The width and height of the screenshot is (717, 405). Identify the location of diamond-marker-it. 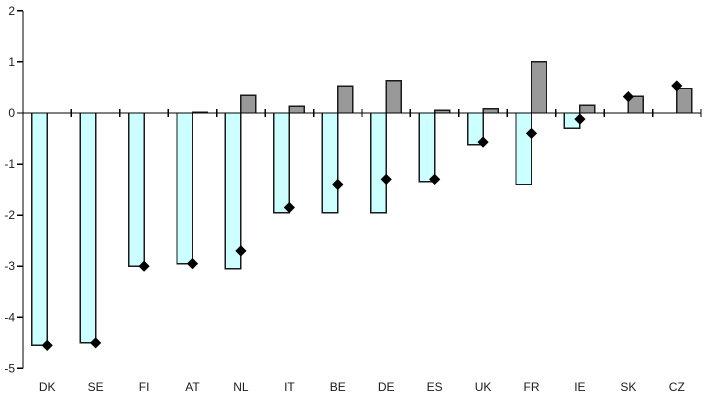
(289, 207).